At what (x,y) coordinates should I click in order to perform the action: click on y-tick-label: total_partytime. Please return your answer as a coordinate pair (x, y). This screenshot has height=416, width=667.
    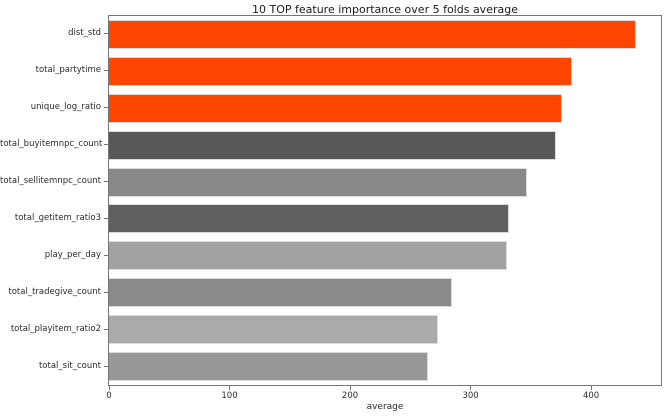
    Looking at the image, I should click on (68, 70).